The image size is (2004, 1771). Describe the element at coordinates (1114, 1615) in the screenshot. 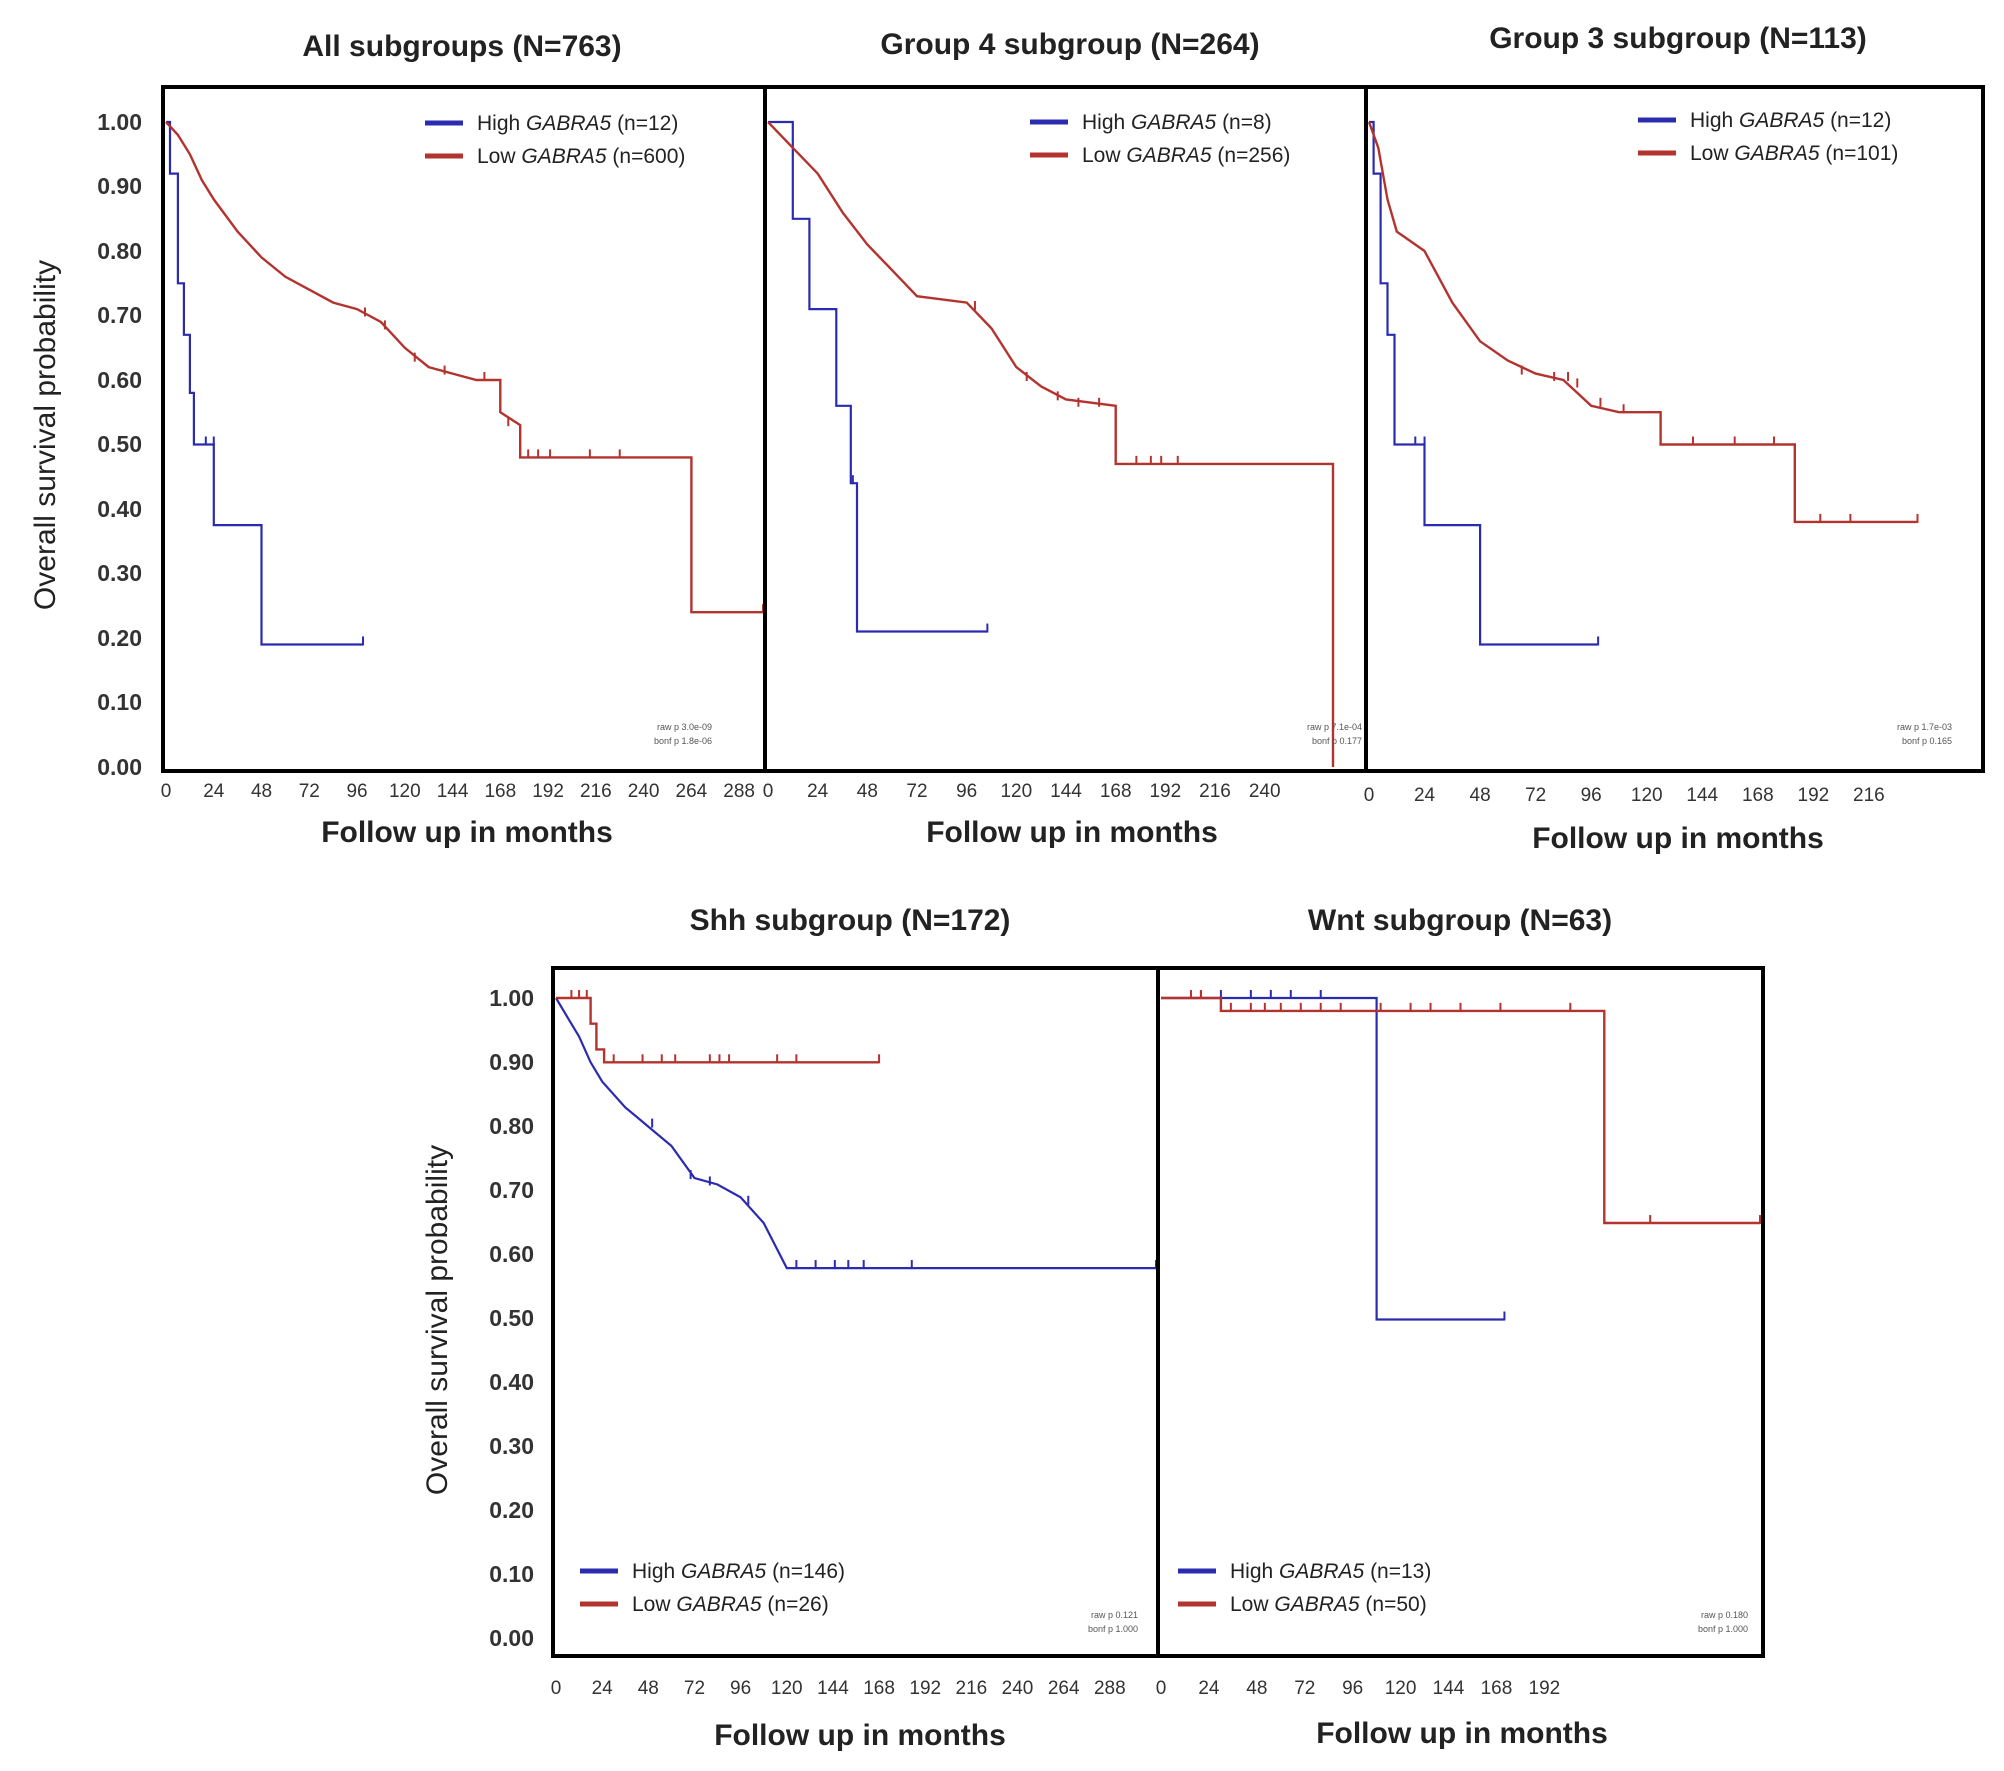

I see `p-value-label: raw p 0.121` at that location.